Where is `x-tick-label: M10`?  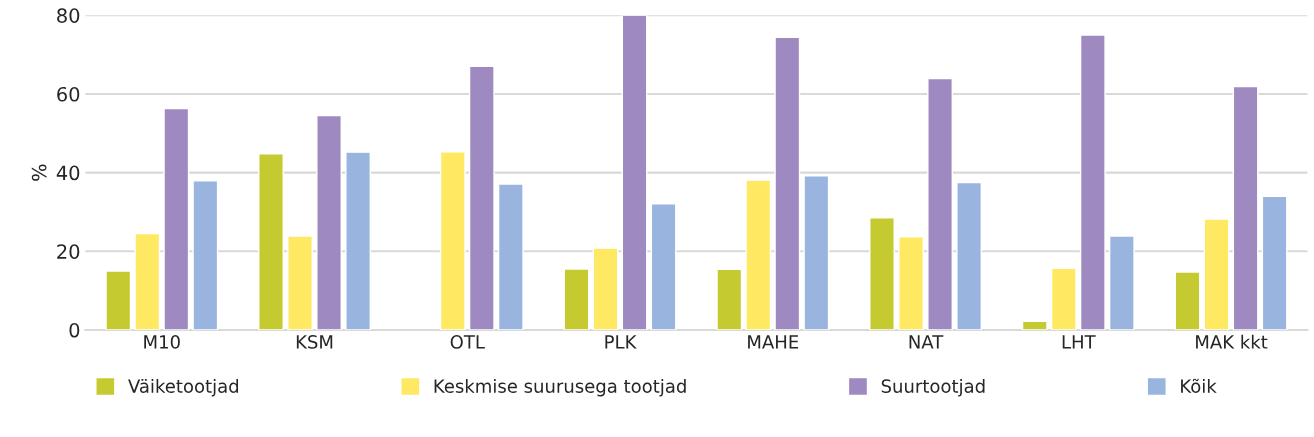 x-tick-label: M10 is located at coordinates (162, 342).